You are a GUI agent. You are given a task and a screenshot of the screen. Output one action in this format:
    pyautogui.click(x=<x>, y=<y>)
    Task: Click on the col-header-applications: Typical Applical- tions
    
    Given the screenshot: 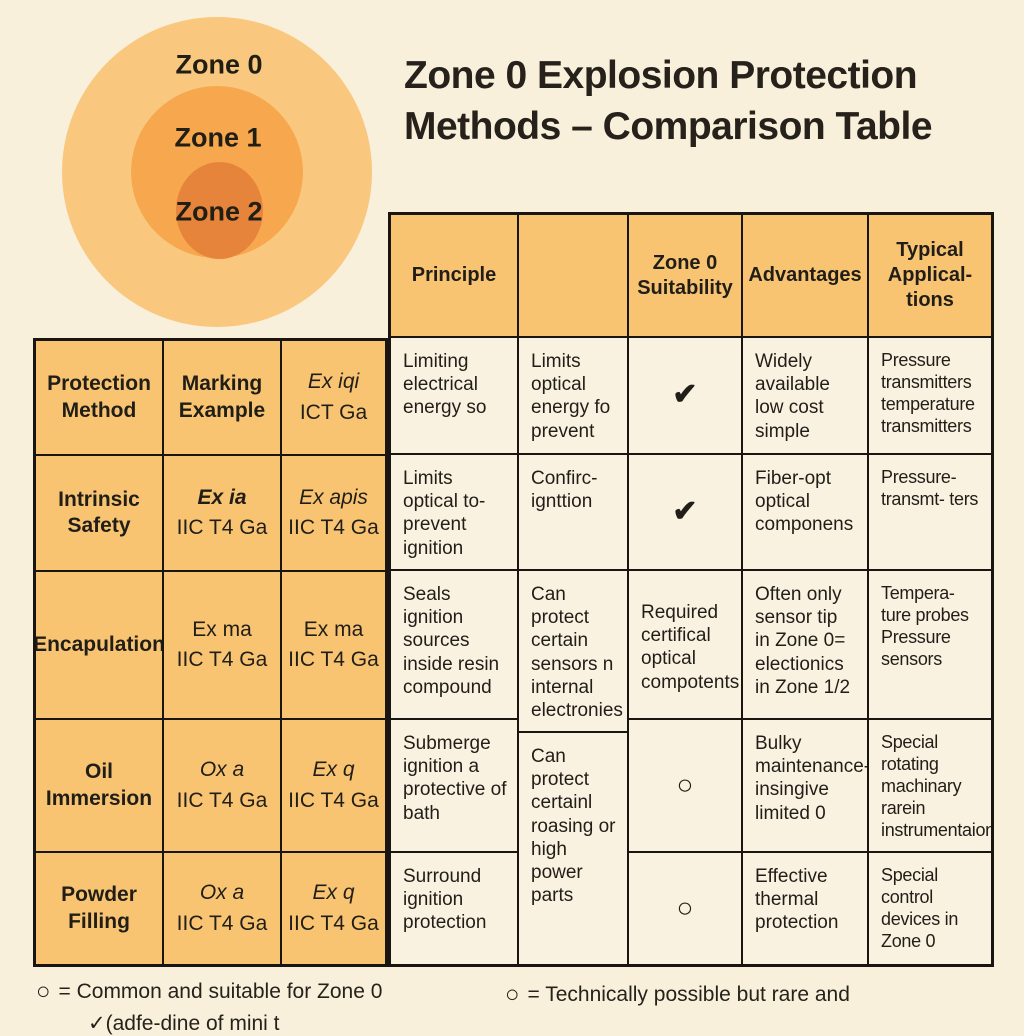 What is the action you would take?
    pyautogui.click(x=930, y=275)
    